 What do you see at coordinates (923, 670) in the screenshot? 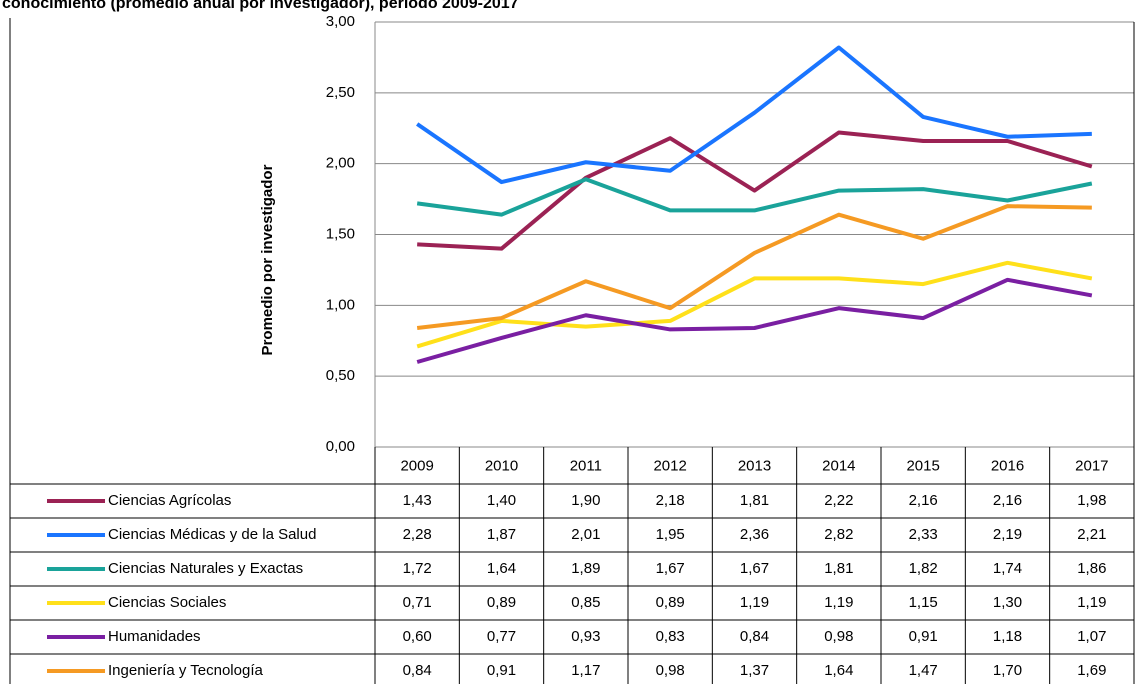
I see `table-cell: 1,47` at bounding box center [923, 670].